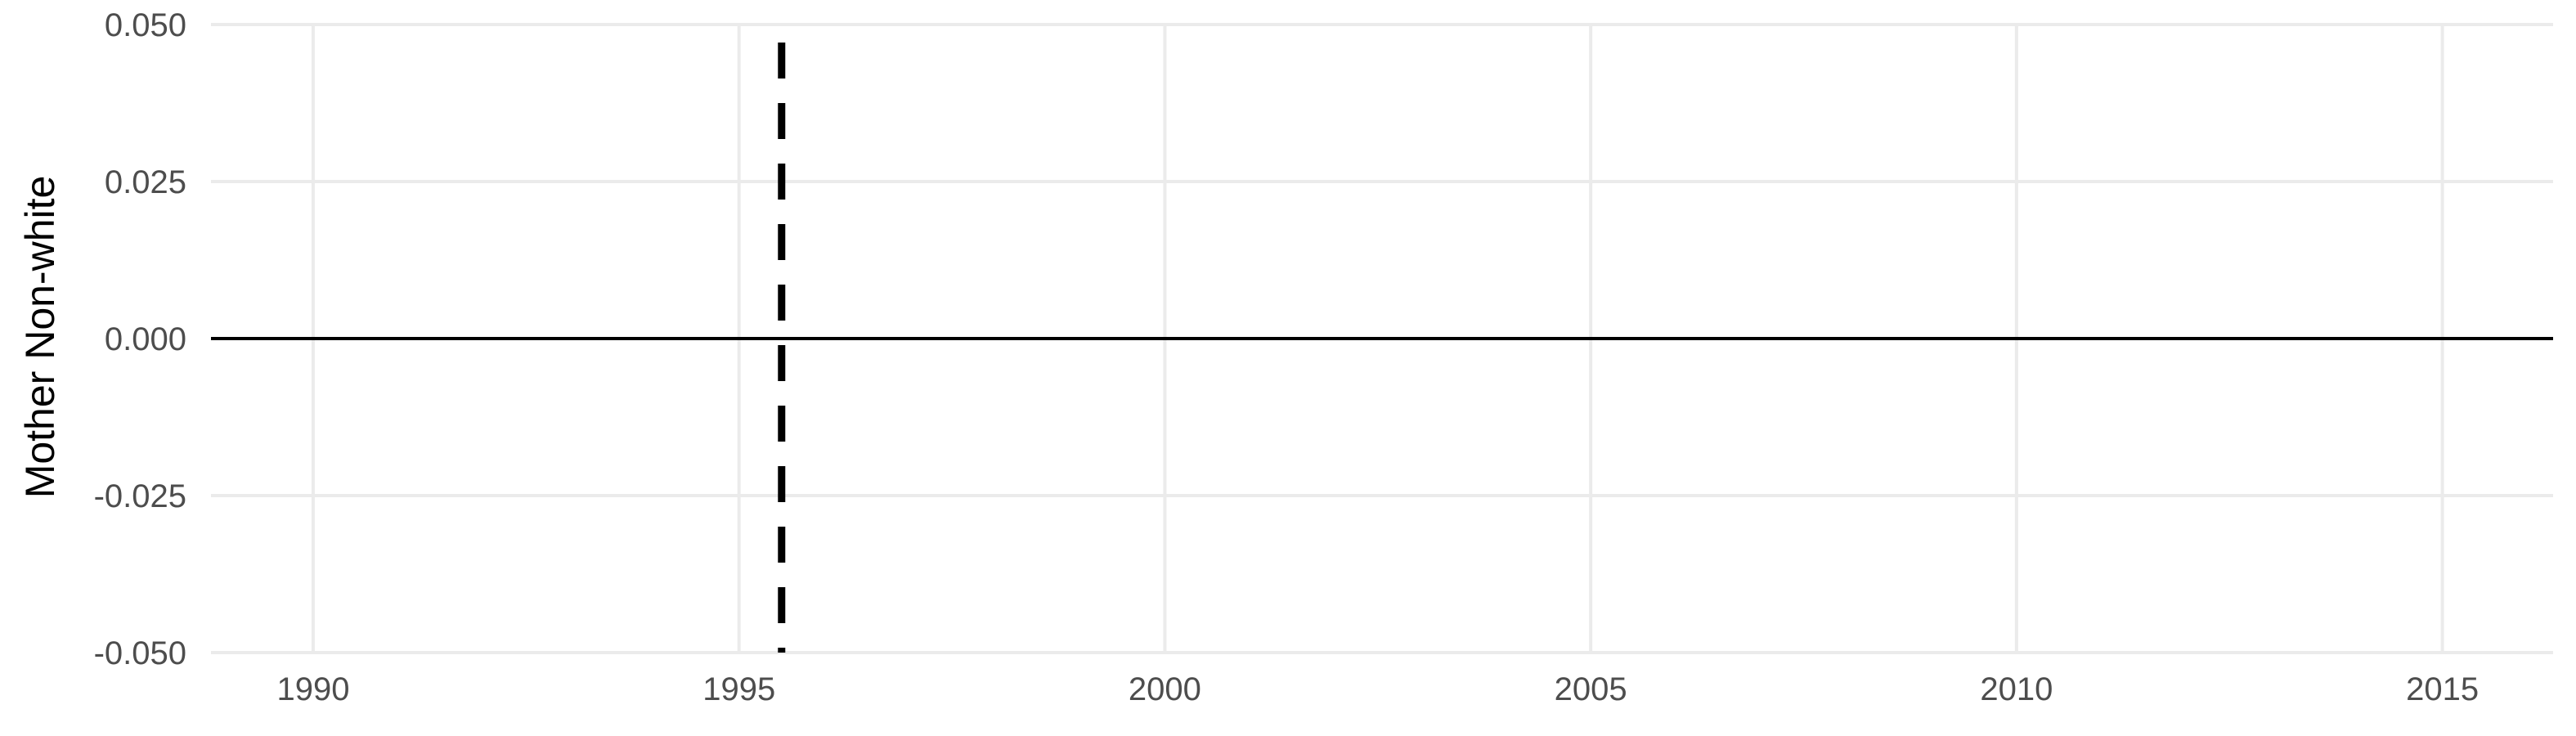 The height and width of the screenshot is (736, 2576). What do you see at coordinates (140, 496) in the screenshot?
I see `y-tick-label: -0.025` at bounding box center [140, 496].